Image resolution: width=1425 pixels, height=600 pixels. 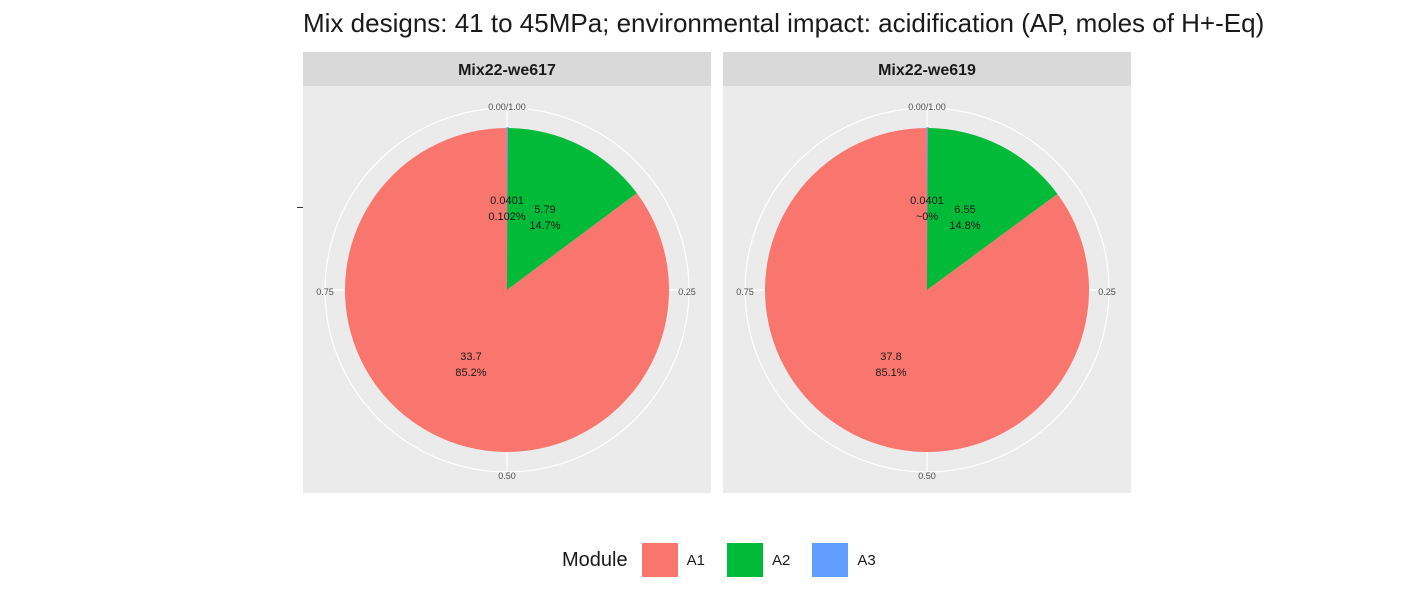 I want to click on data-label-pct-a3: 0.102%, so click(x=507, y=217).